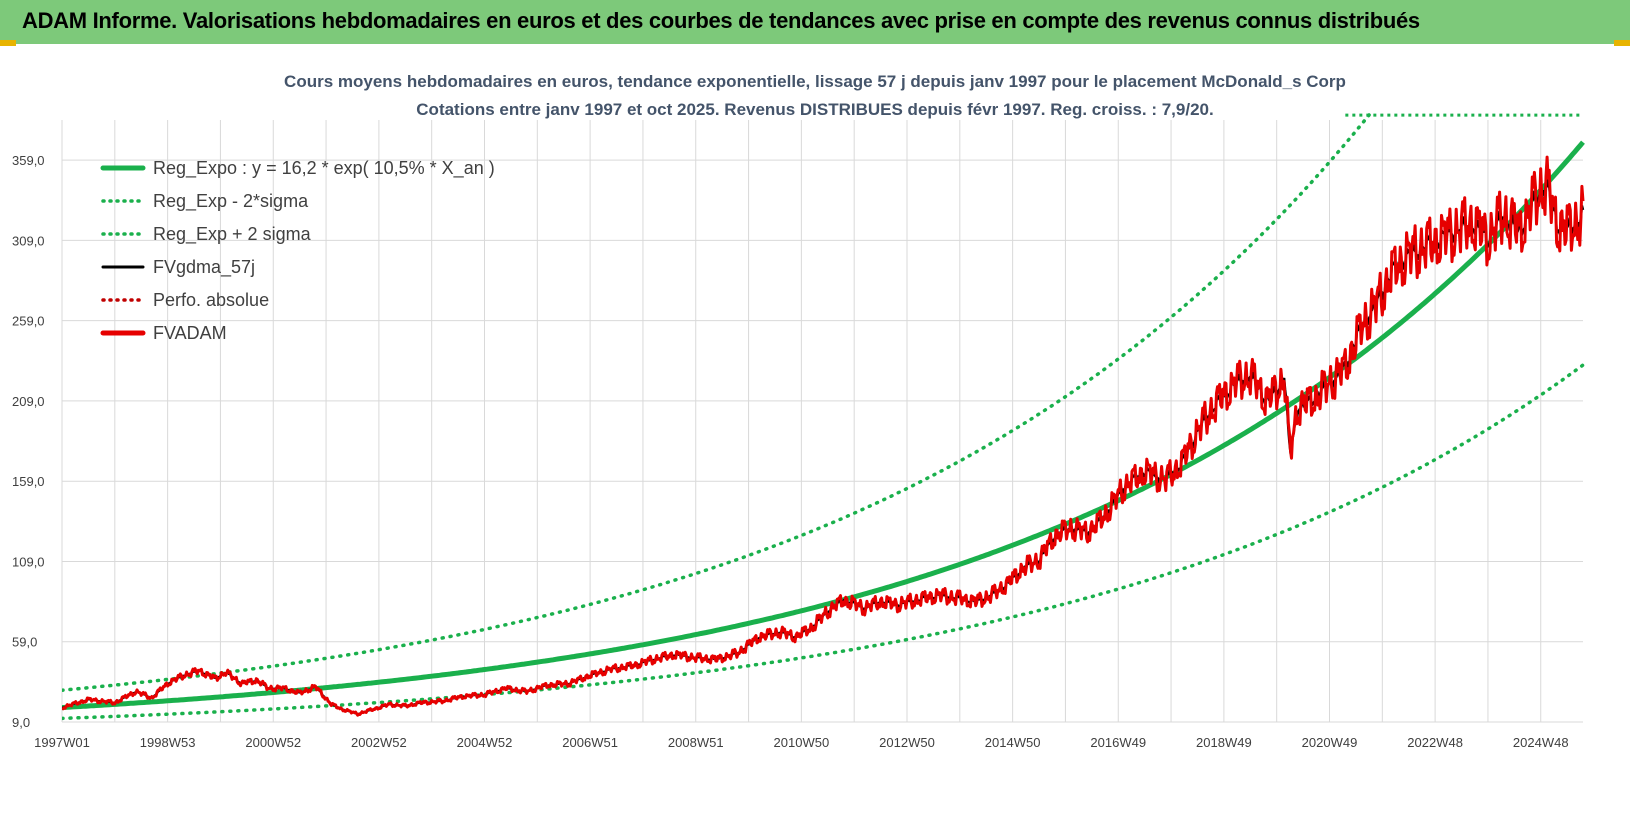 This screenshot has width=1630, height=815. I want to click on y-tick-label: 9,0, so click(21, 722).